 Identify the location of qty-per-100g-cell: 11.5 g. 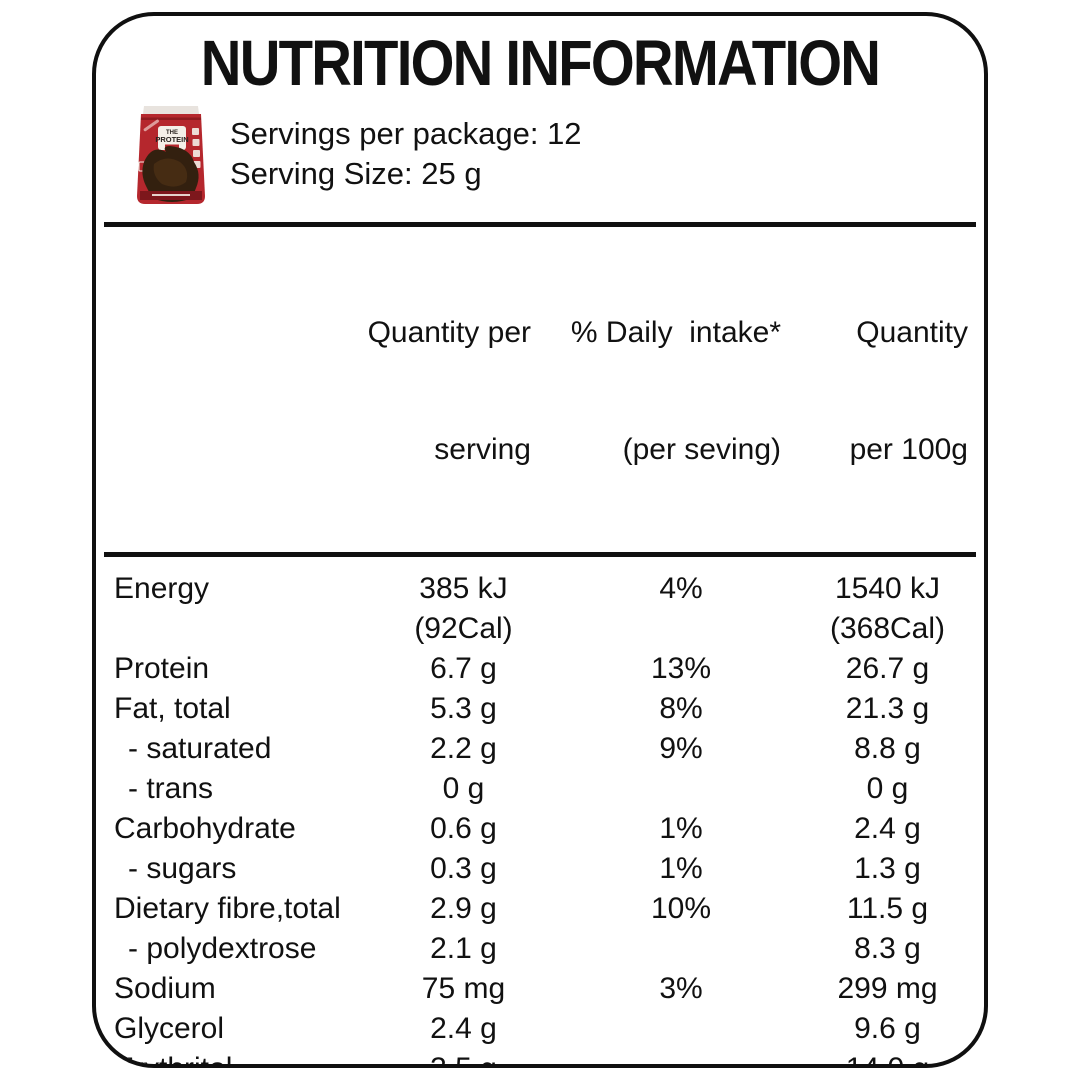
(887, 908).